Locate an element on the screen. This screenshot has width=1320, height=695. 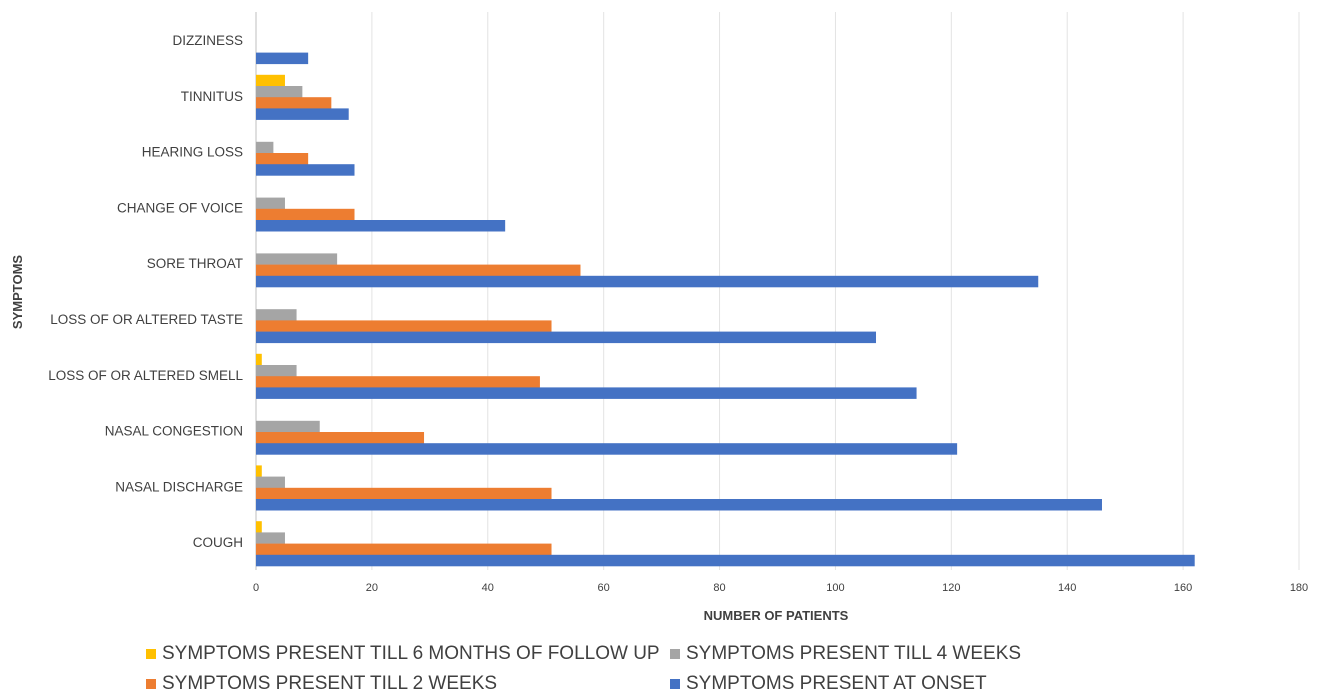
category-label: TINNITUS is located at coordinates (212, 96).